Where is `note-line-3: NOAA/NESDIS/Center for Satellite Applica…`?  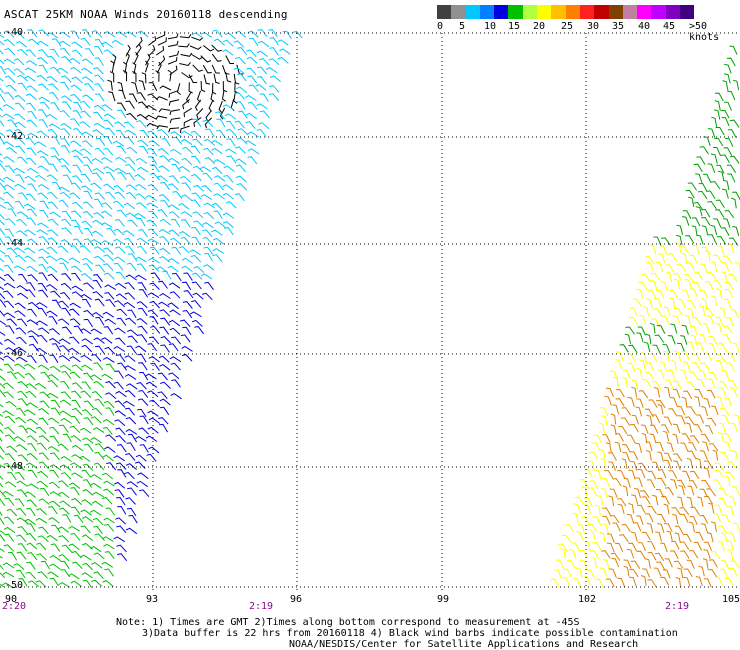
note-line-3: NOAA/NESDIS/Center for Satellite Applica… is located at coordinates (464, 644).